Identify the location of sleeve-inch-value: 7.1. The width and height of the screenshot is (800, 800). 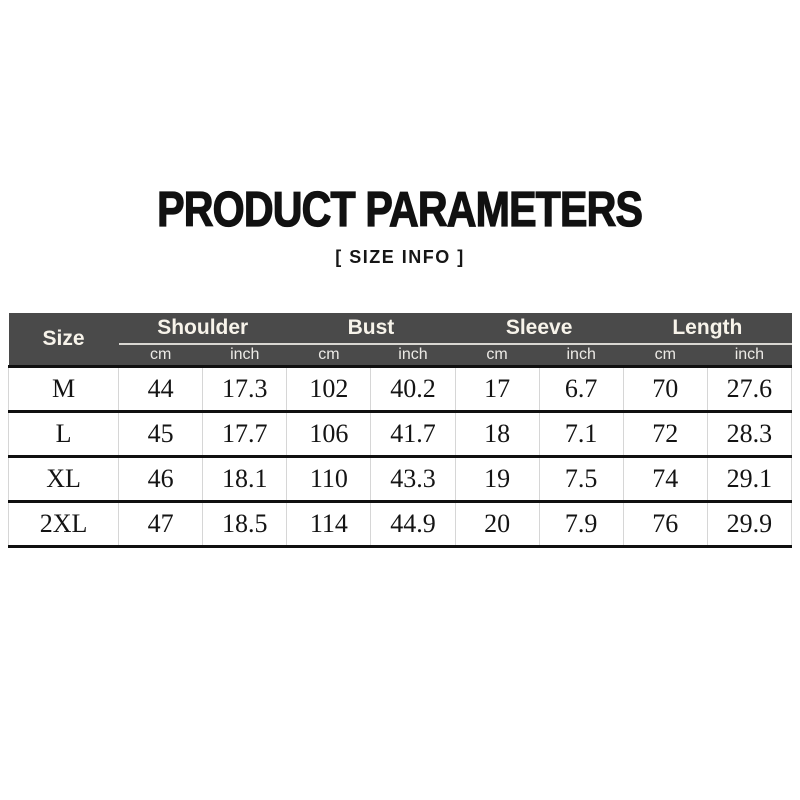
(581, 434).